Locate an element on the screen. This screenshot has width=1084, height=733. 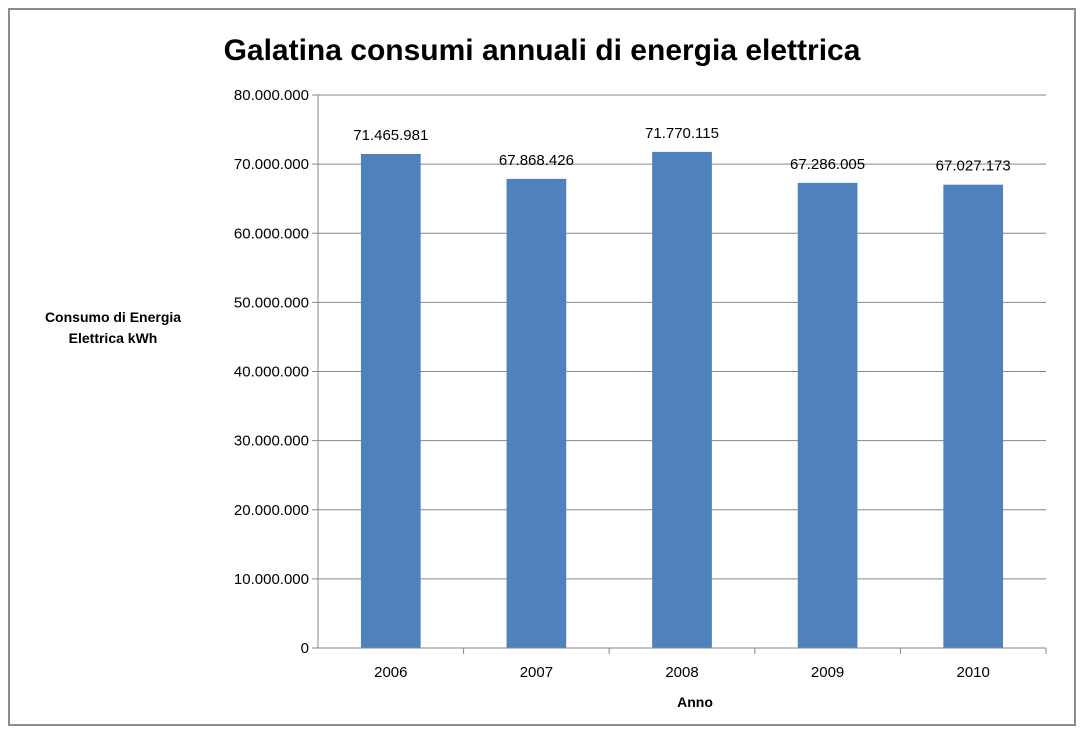
y-tick-label: 30.000.000 is located at coordinates (271, 441).